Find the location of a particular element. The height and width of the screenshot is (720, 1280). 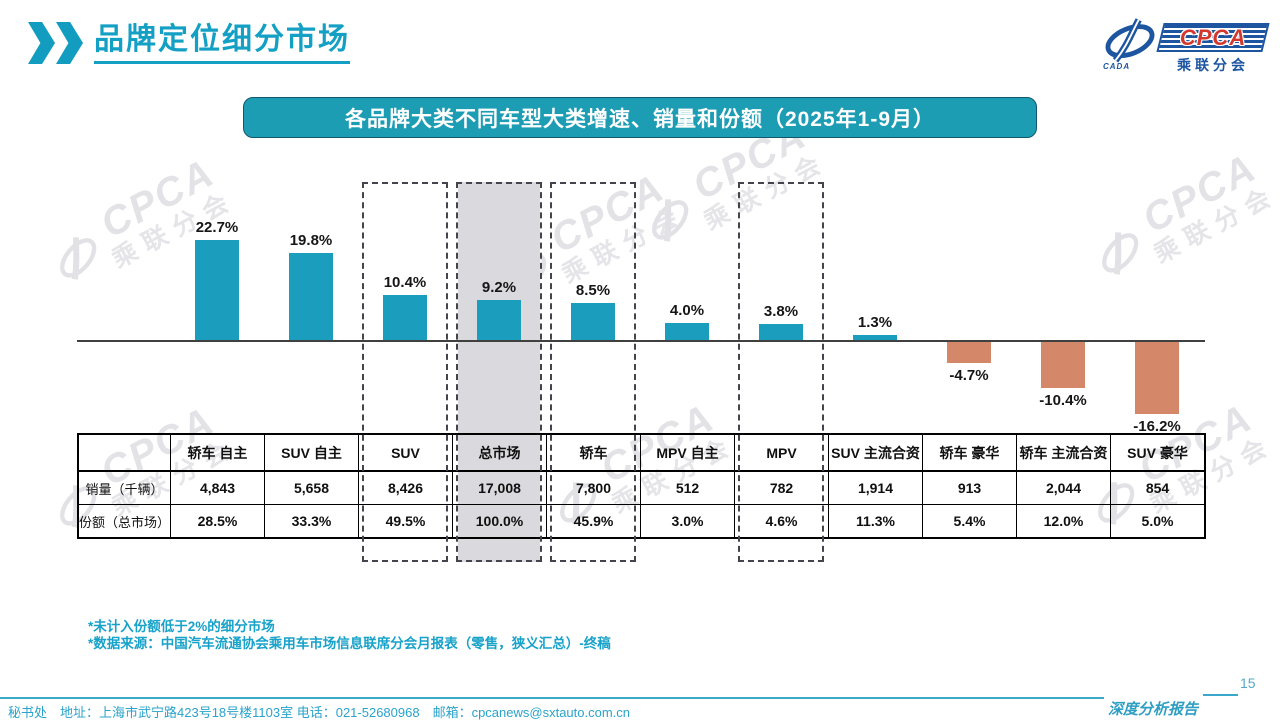

swoosh-oval-icon is located at coordinates (1130, 40).